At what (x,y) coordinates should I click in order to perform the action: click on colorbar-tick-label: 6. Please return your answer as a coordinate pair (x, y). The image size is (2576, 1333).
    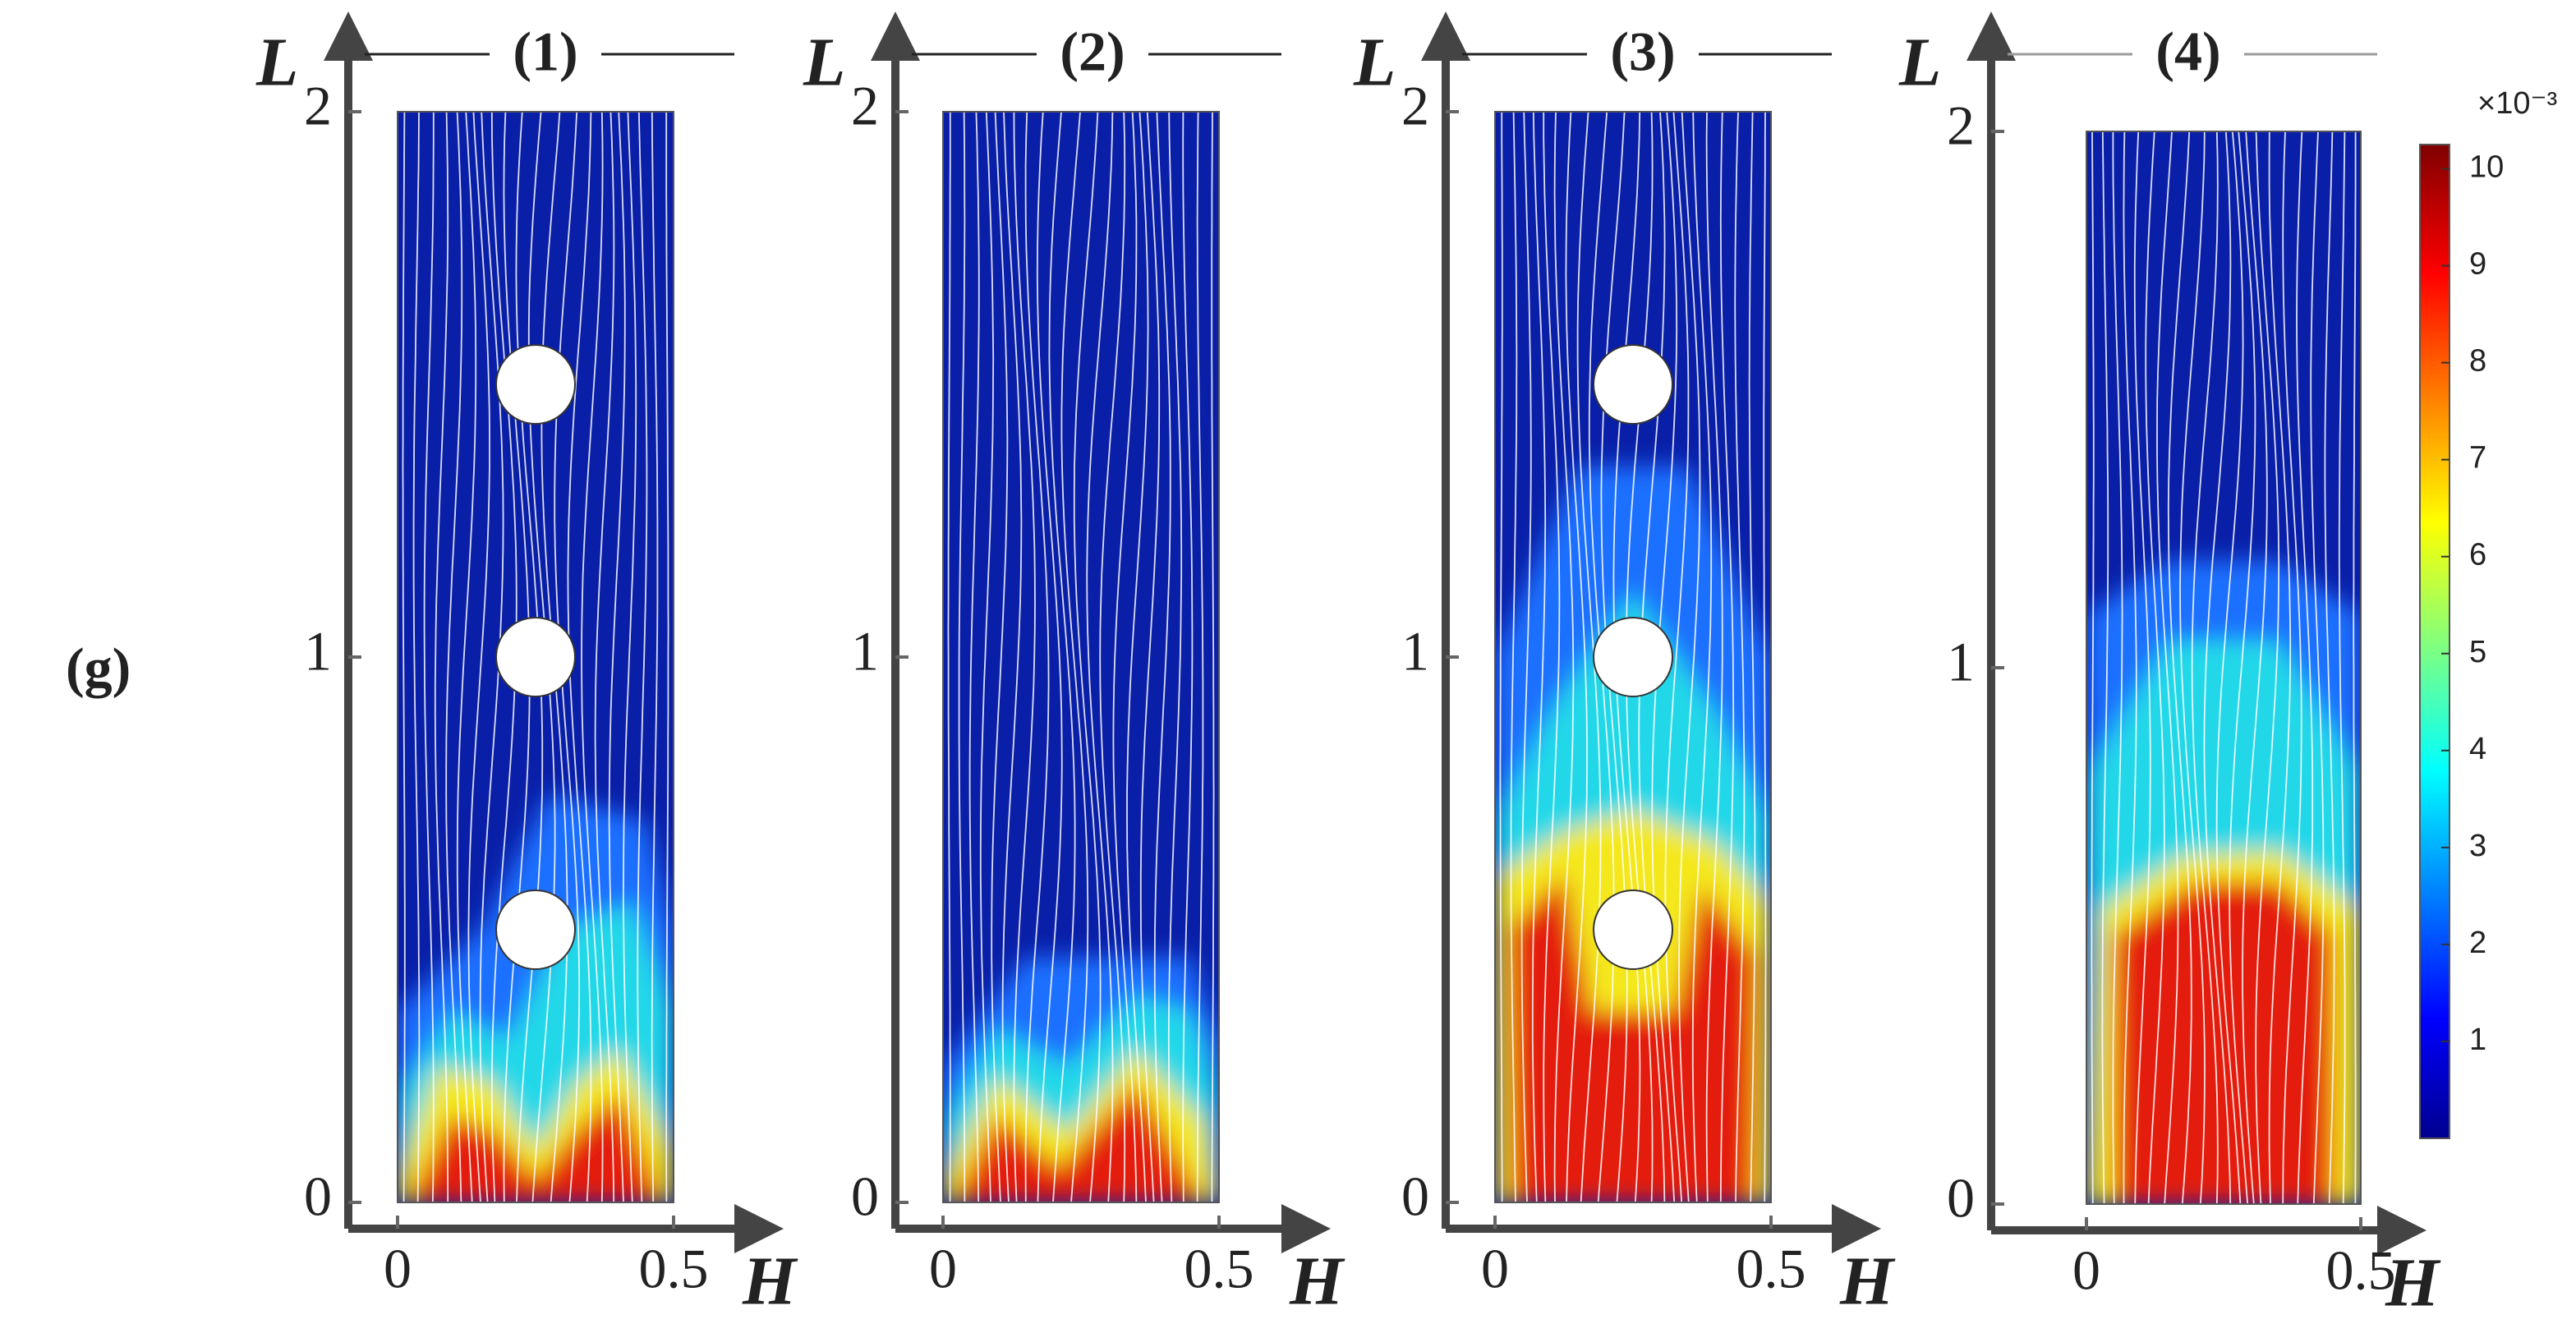
    Looking at the image, I should click on (2477, 555).